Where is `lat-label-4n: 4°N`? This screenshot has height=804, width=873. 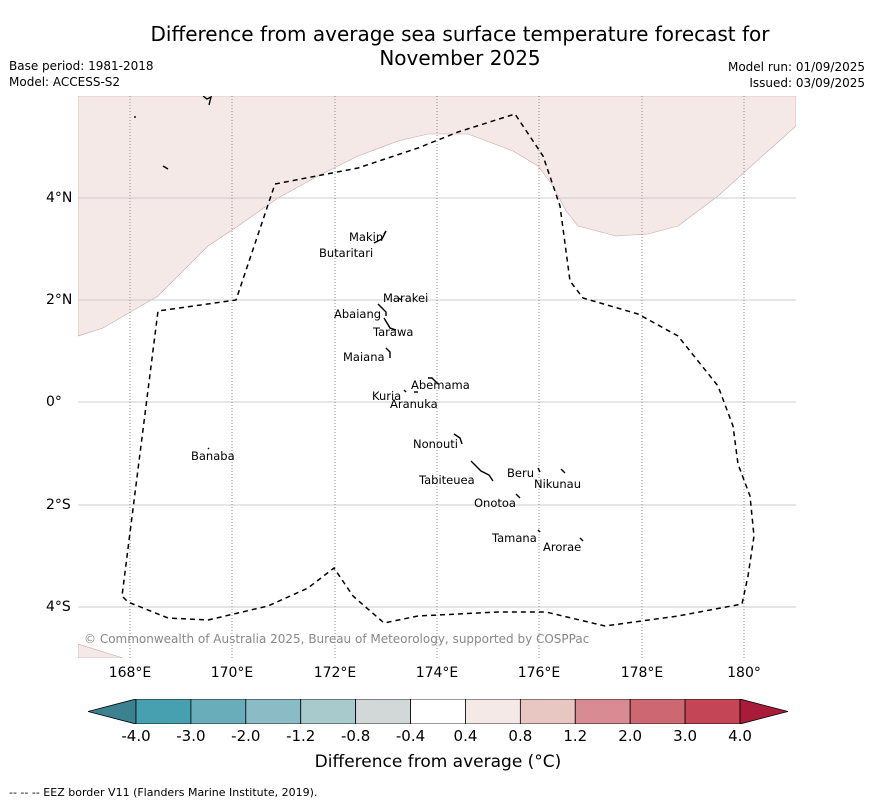 lat-label-4n: 4°N is located at coordinates (59, 198).